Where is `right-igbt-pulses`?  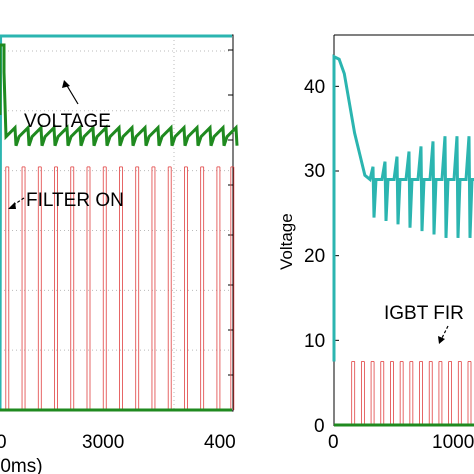 right-igbt-pulses is located at coordinates (411, 393).